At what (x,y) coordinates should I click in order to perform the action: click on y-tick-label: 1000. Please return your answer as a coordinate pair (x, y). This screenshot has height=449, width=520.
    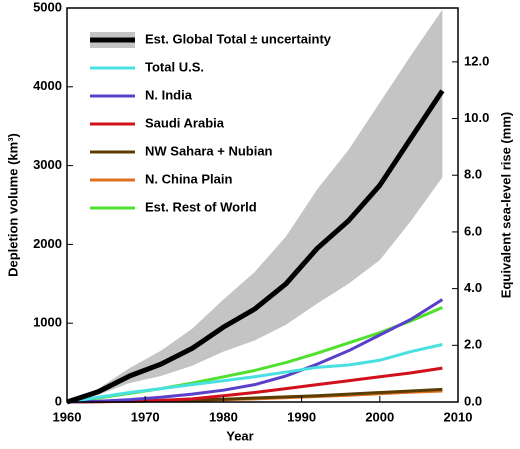
    Looking at the image, I should click on (47, 322).